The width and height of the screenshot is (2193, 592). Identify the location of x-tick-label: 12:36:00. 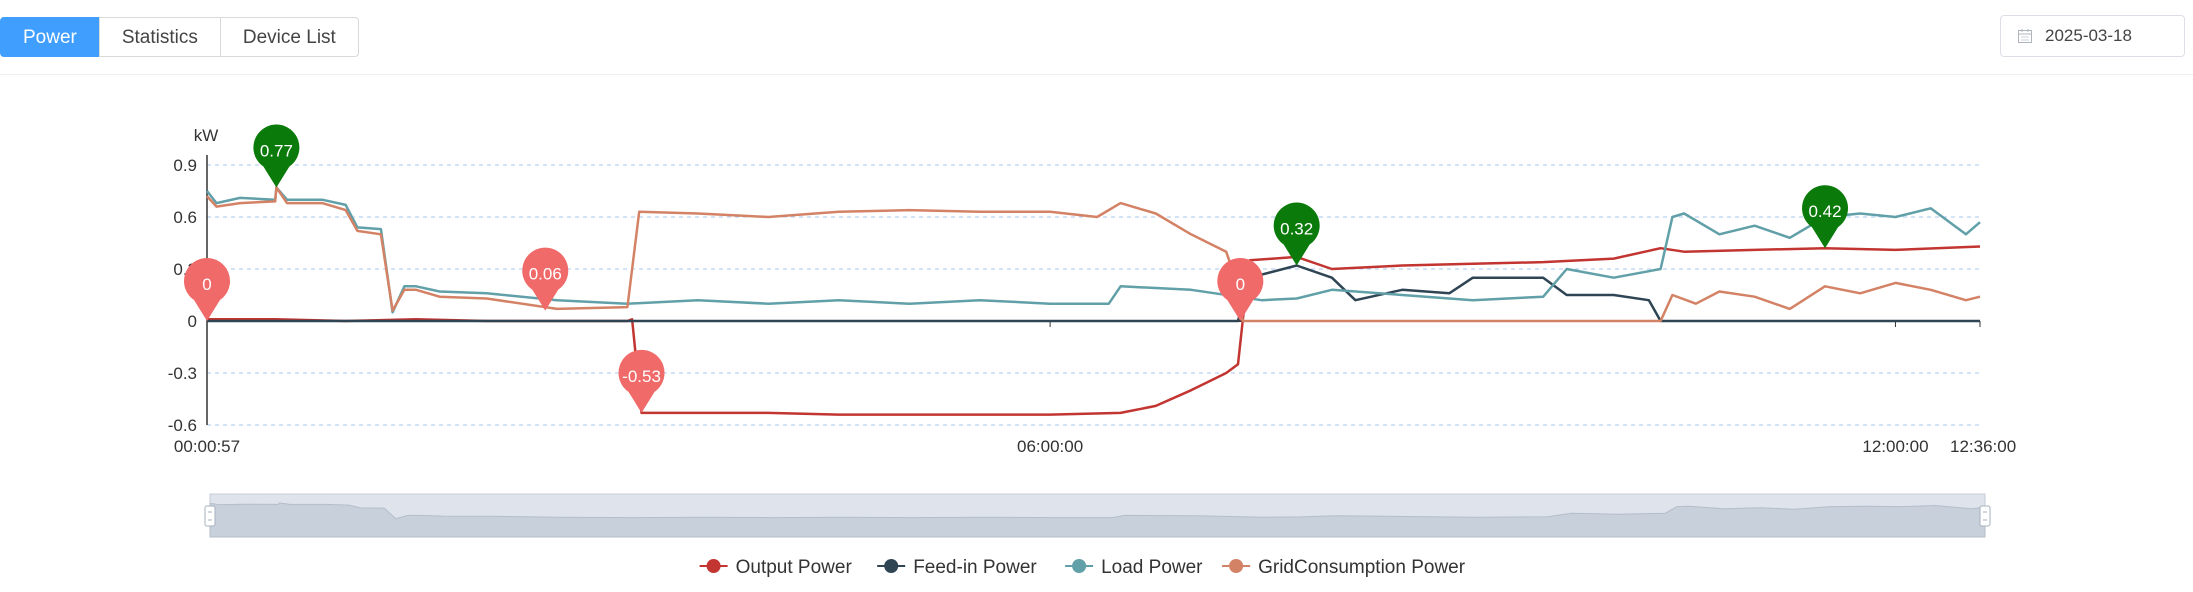
(1983, 446).